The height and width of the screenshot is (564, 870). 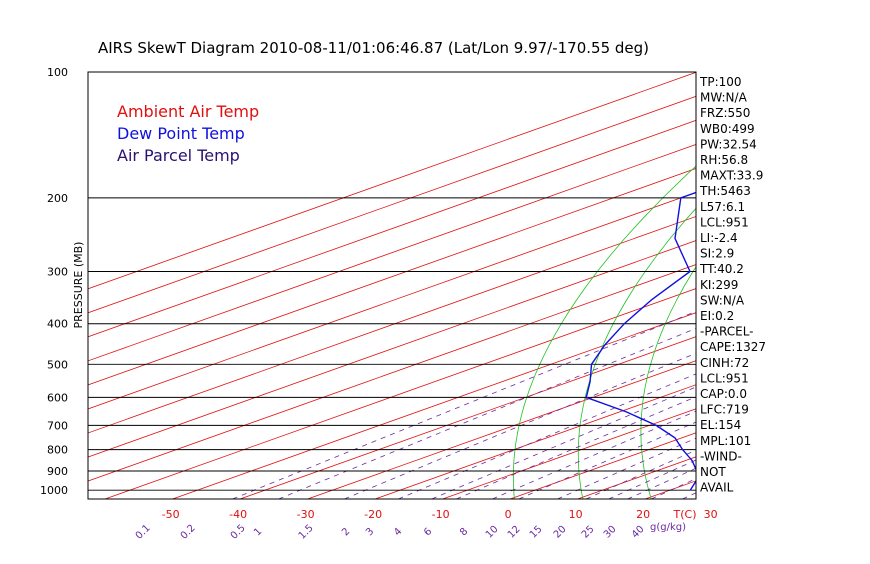 What do you see at coordinates (668, 527) in the screenshot?
I see `mixing-ratio-unit-label: g(g/kg)` at bounding box center [668, 527].